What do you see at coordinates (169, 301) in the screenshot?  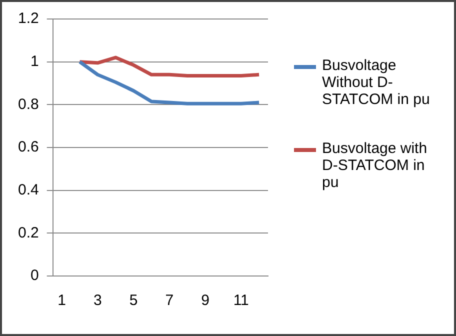 I see `x-tick-label: 7` at bounding box center [169, 301].